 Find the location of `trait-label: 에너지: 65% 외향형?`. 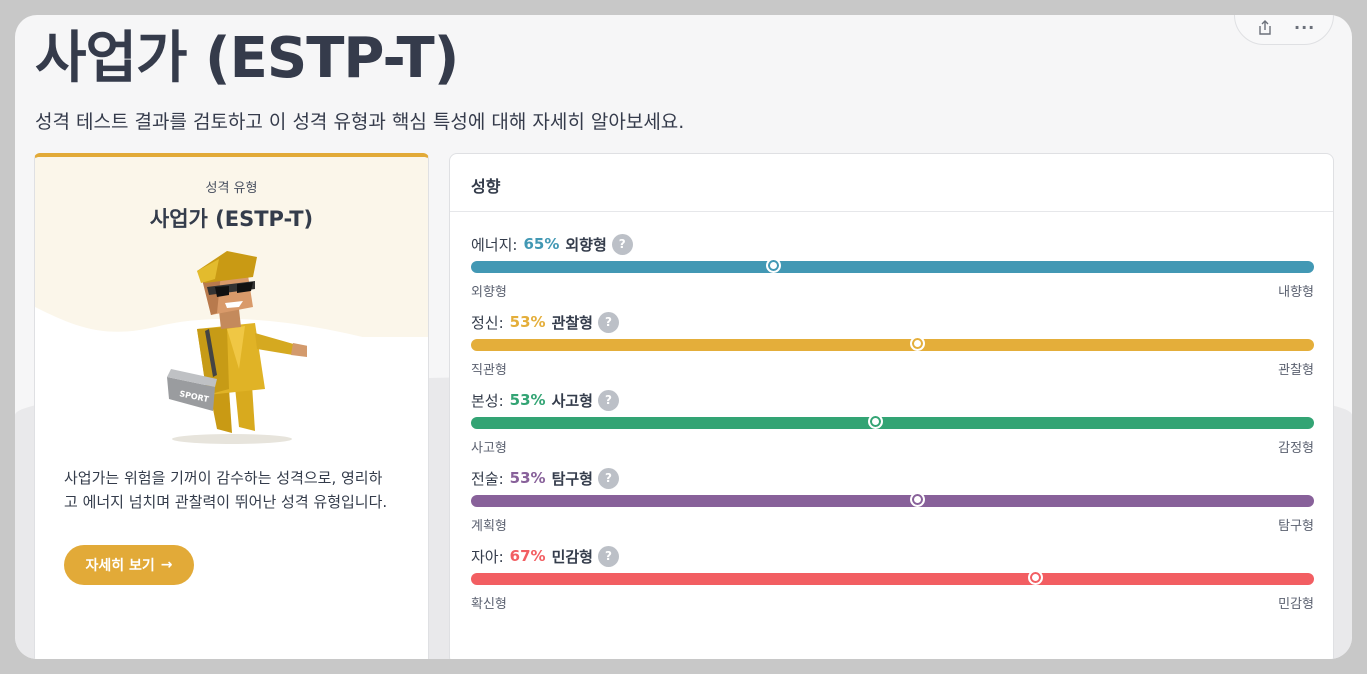

trait-label: 에너지: 65% 외향형? is located at coordinates (552, 244).